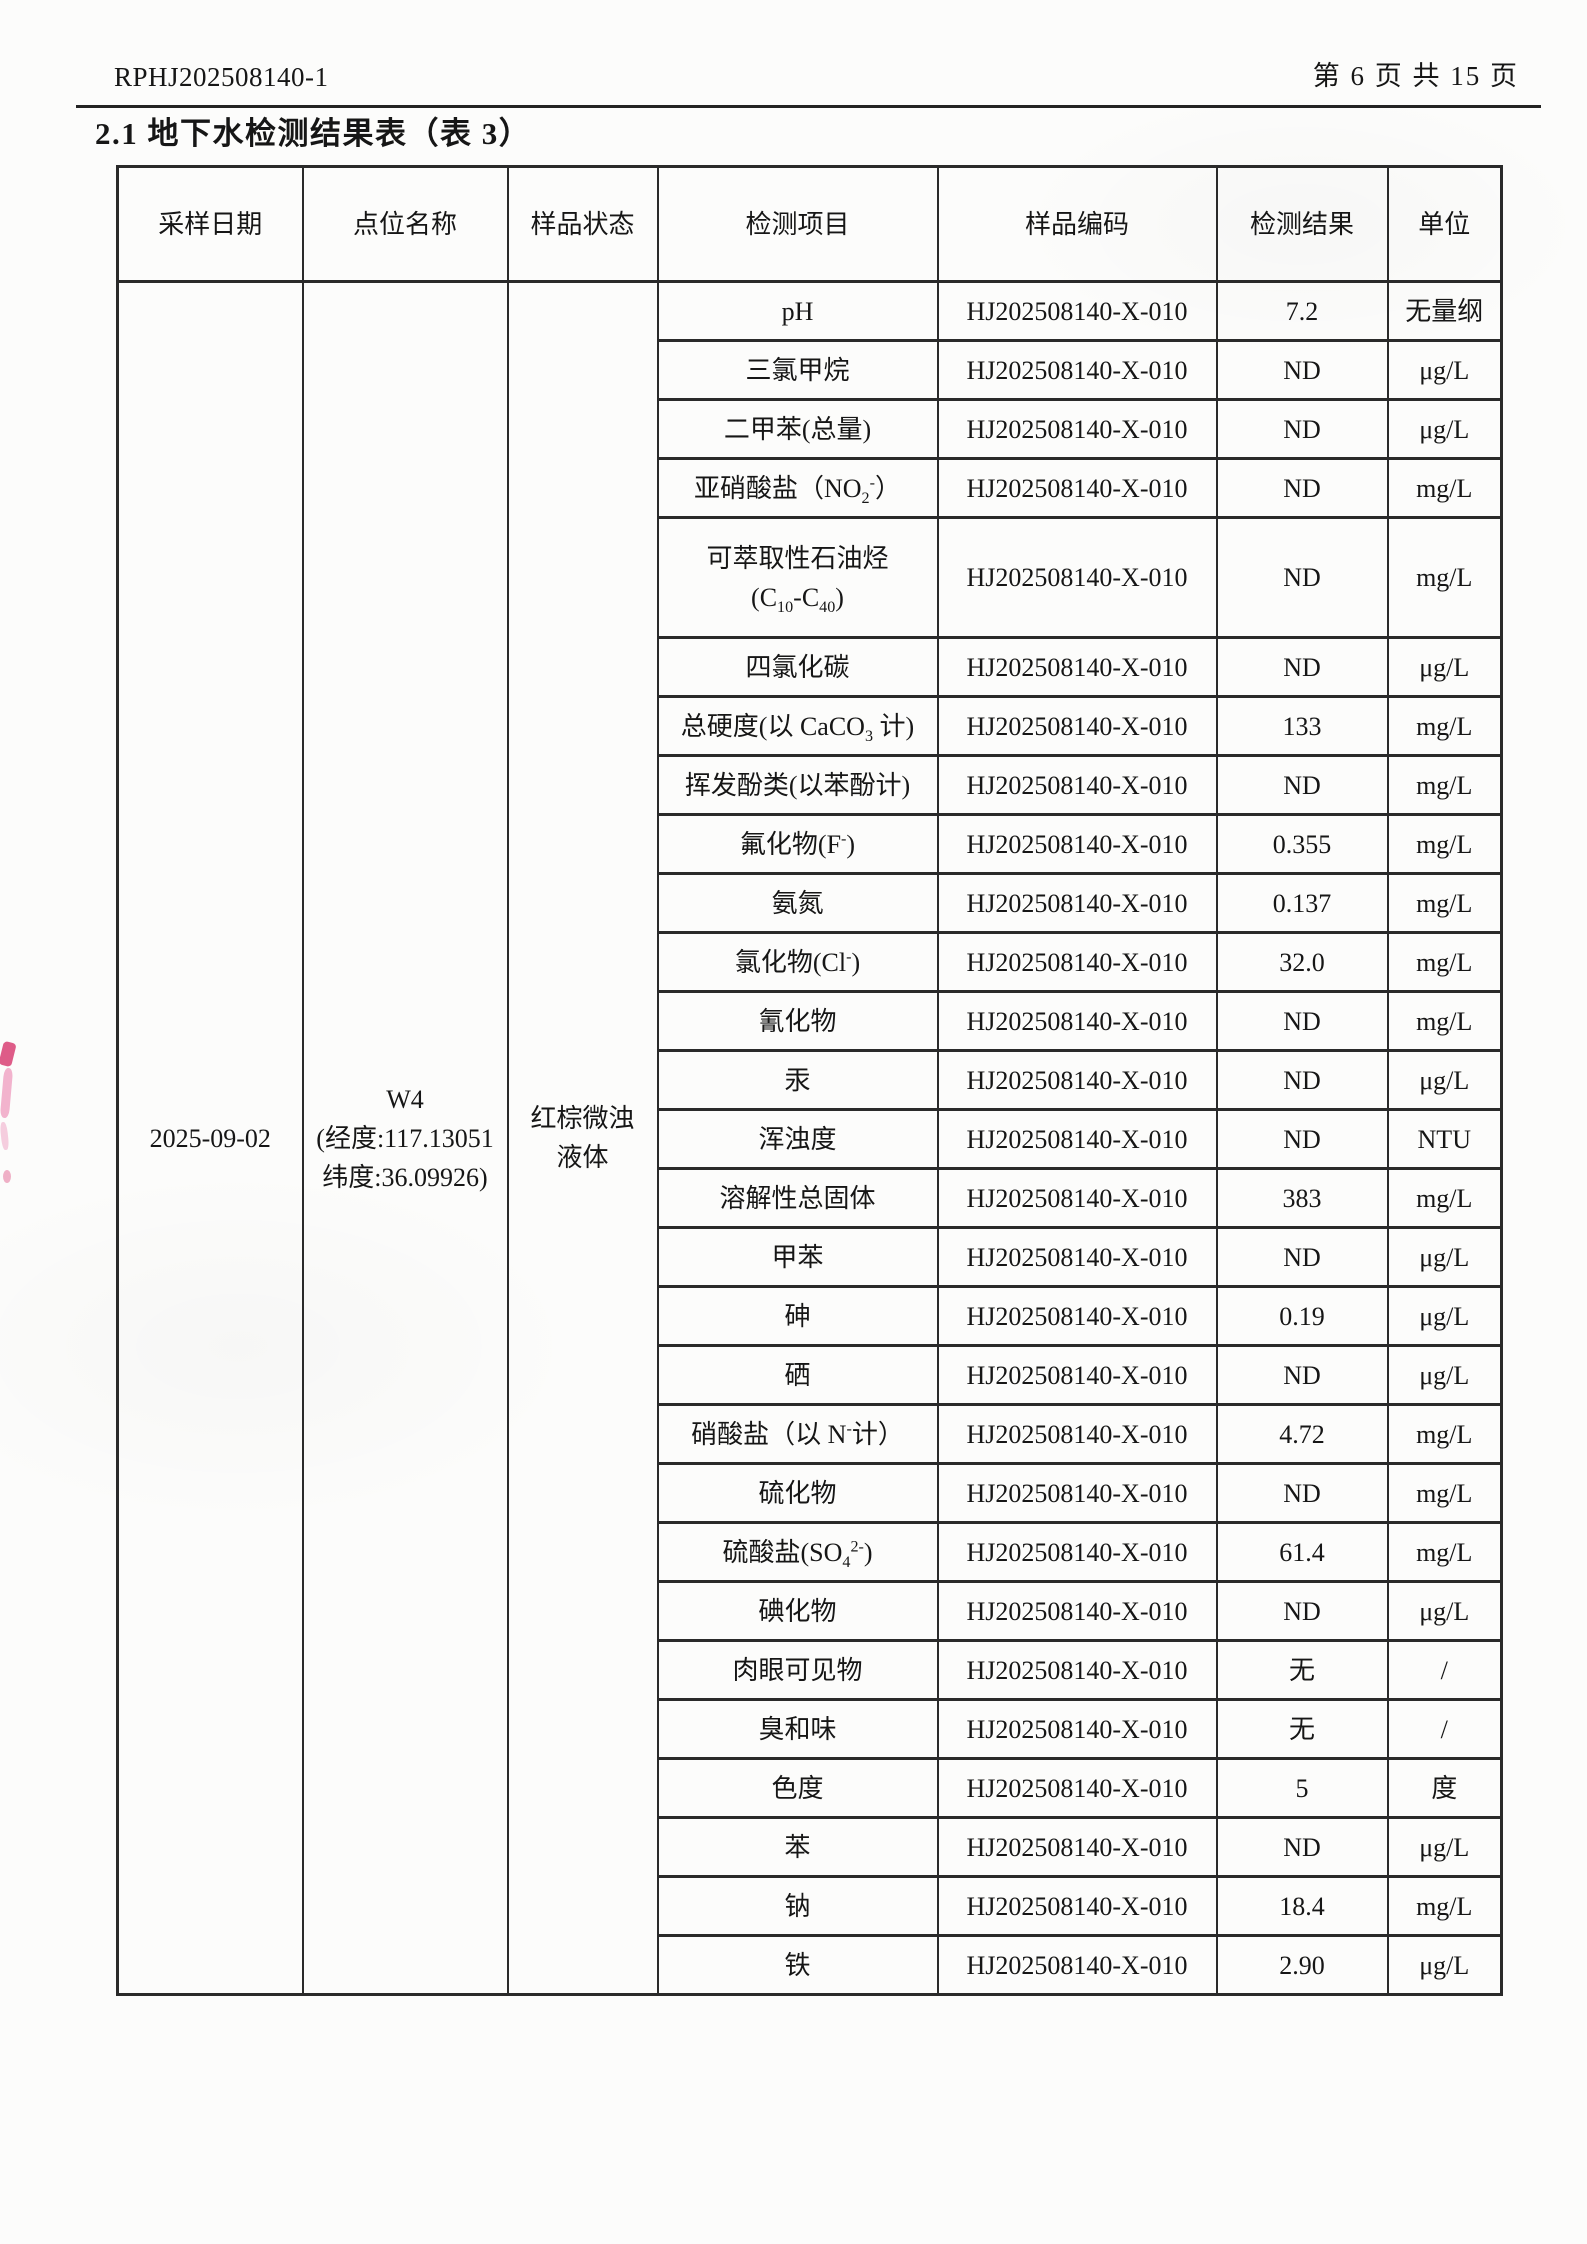 The height and width of the screenshot is (2244, 1587). Describe the element at coordinates (797, 667) in the screenshot. I see `test-item-cell: 四氯化碳` at that location.